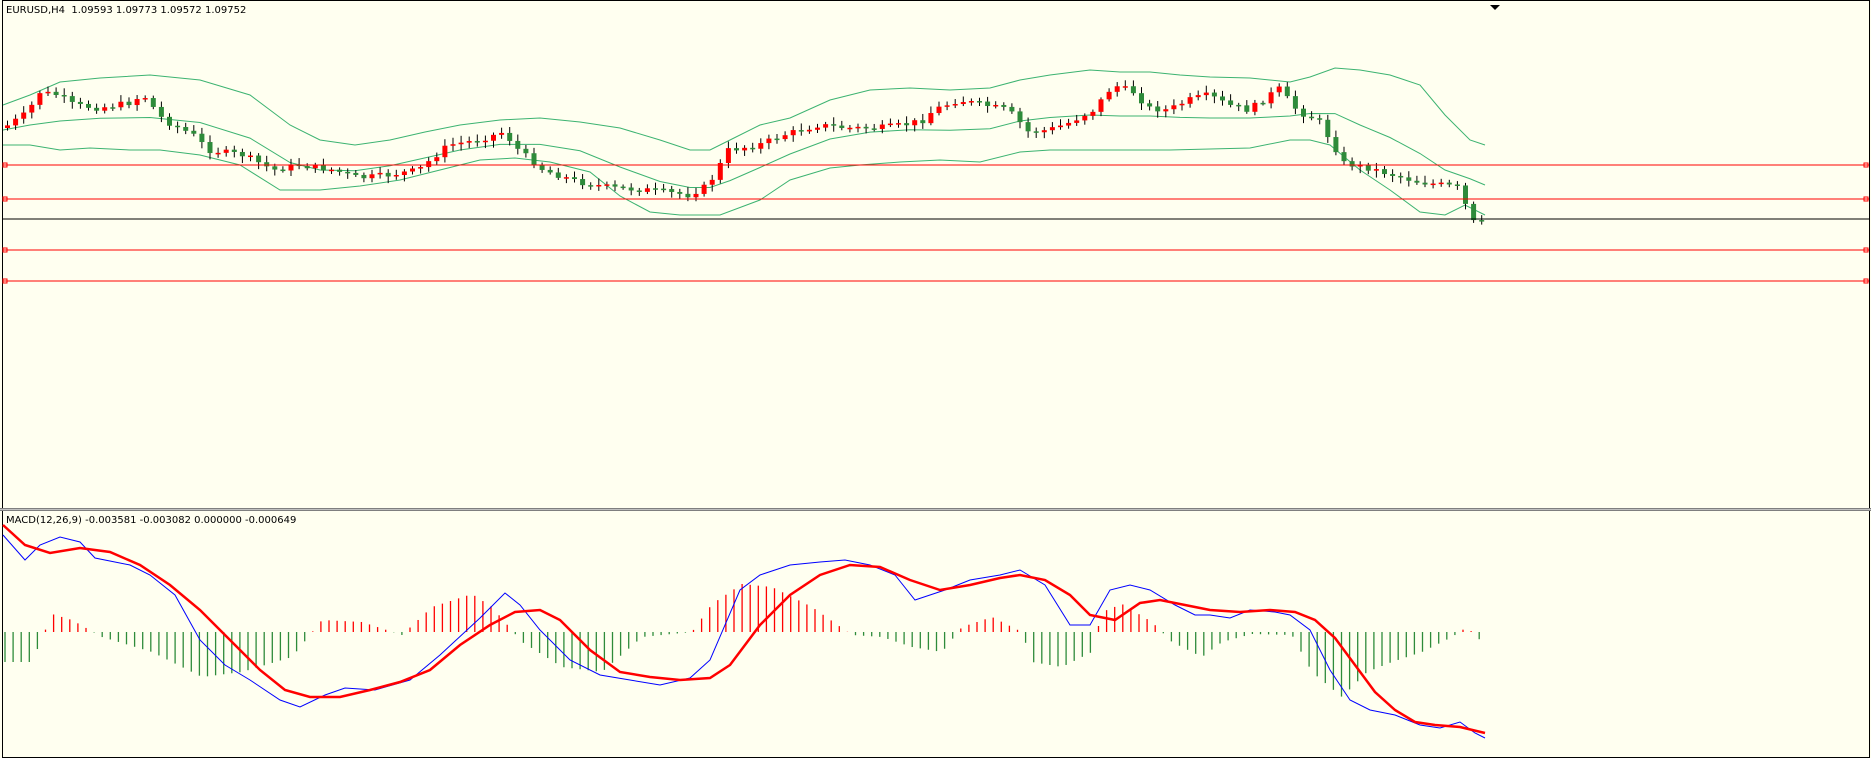  I want to click on shift-triangle-icon, so click(1495, 7).